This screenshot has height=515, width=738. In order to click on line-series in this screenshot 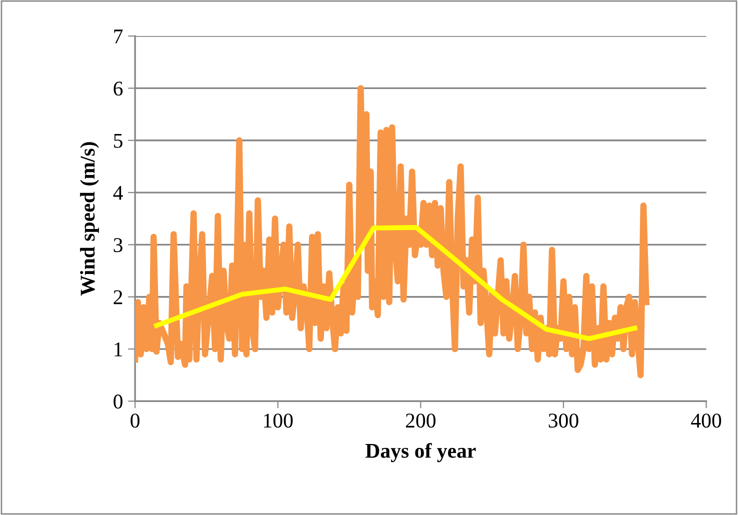, I will do `click(396, 283)`.